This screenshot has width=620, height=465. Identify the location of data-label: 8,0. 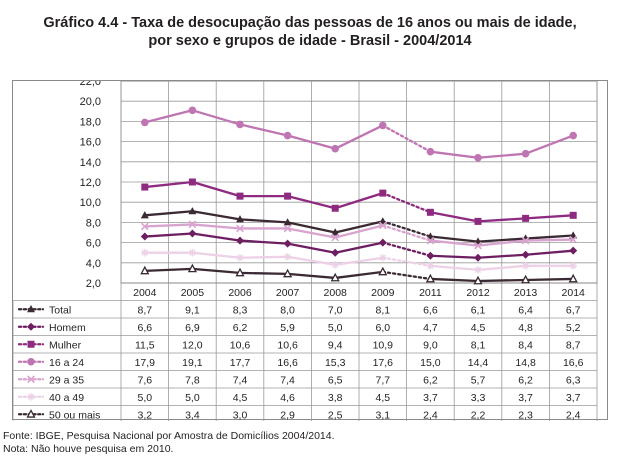
(287, 310).